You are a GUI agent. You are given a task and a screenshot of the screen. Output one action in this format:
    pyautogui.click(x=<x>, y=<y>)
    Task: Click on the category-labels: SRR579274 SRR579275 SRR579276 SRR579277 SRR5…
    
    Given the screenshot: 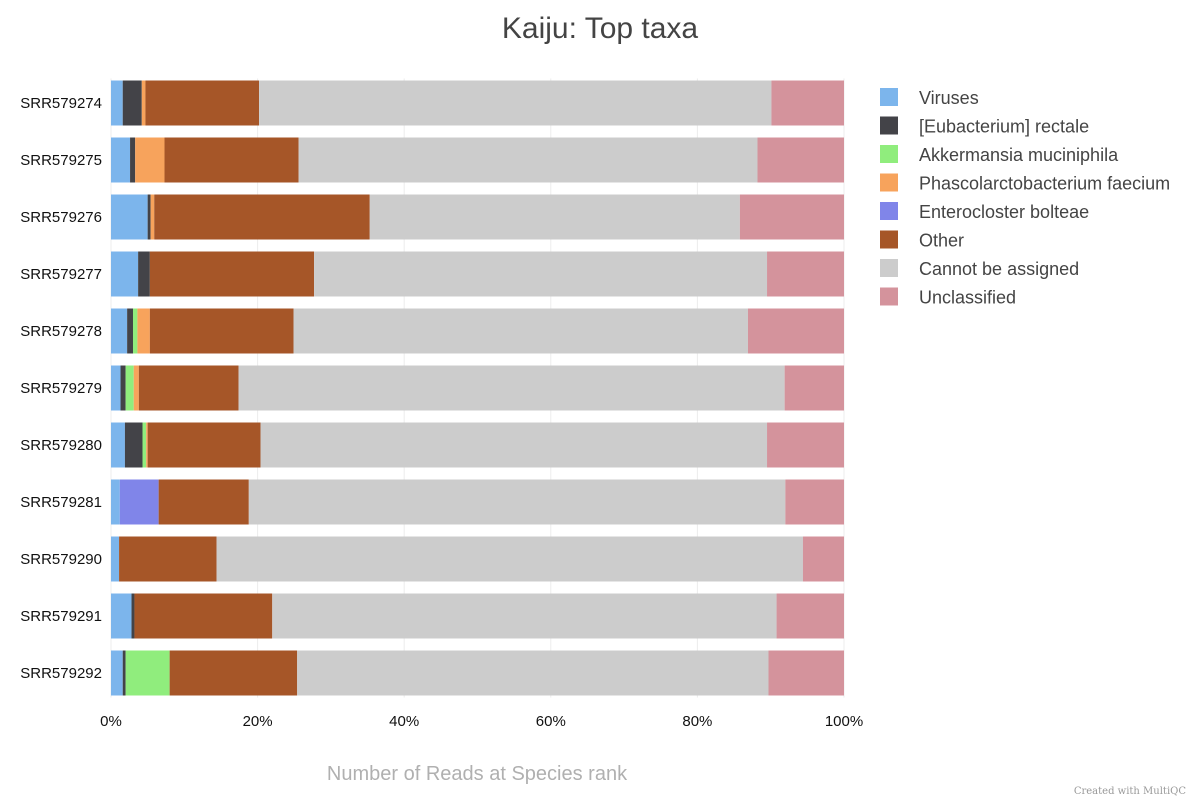 What is the action you would take?
    pyautogui.click(x=61, y=388)
    